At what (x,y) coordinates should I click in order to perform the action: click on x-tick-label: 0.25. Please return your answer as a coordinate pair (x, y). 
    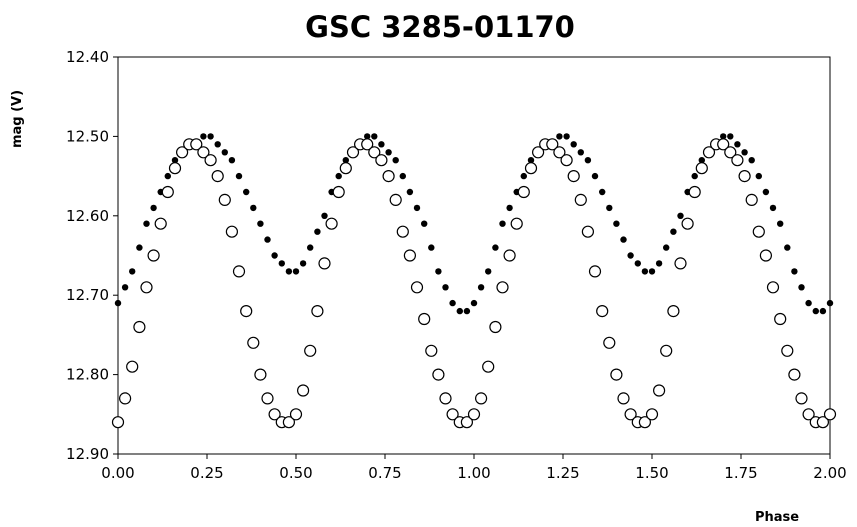
    Looking at the image, I should click on (206, 473).